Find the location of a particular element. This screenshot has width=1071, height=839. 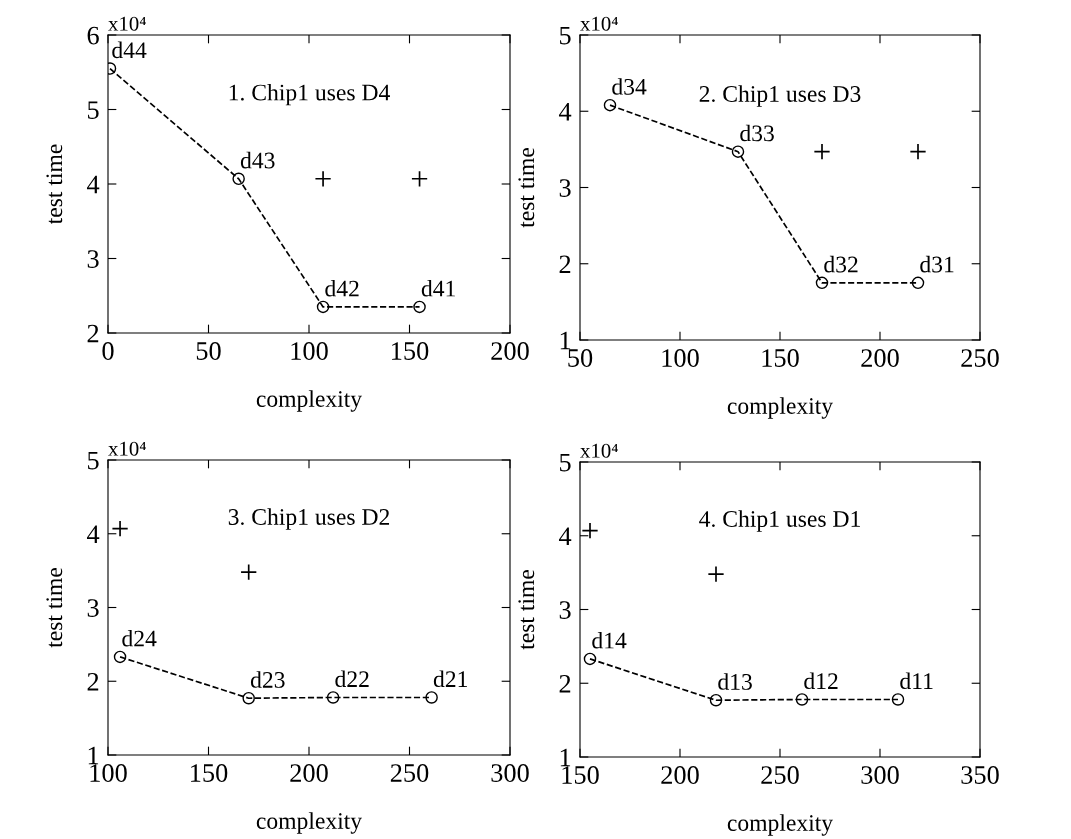

annotation: d32 is located at coordinates (841, 264).